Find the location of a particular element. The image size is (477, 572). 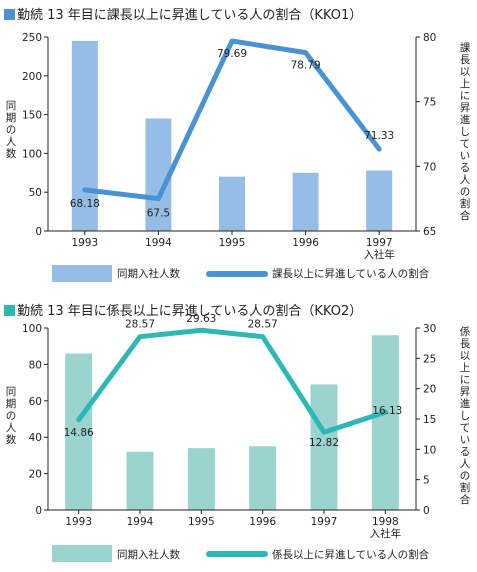

chart2-bar-1997 is located at coordinates (324, 447).